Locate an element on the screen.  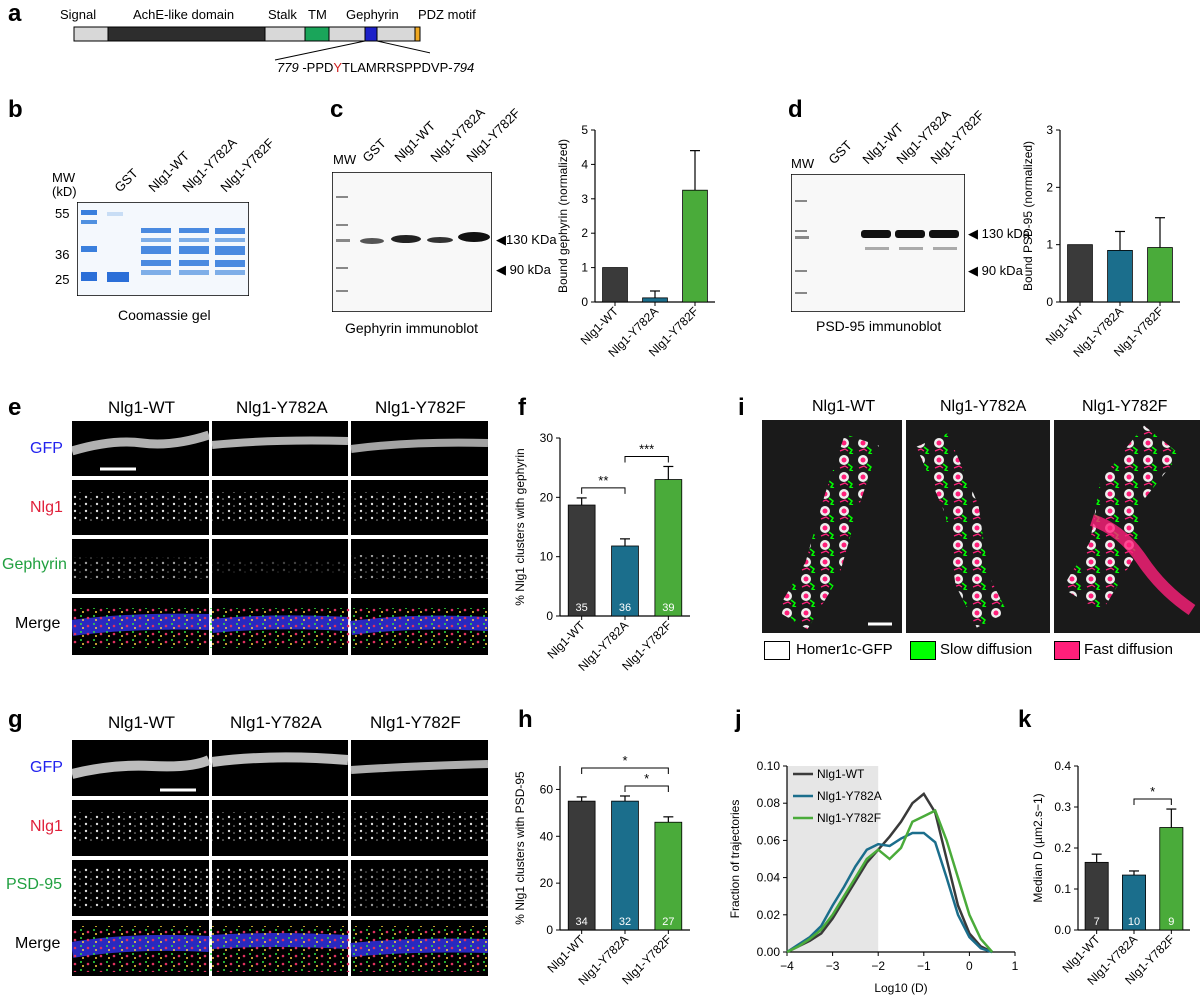
y-axis-label: Median D (µm2.s−1) is located at coordinates (1038, 847).